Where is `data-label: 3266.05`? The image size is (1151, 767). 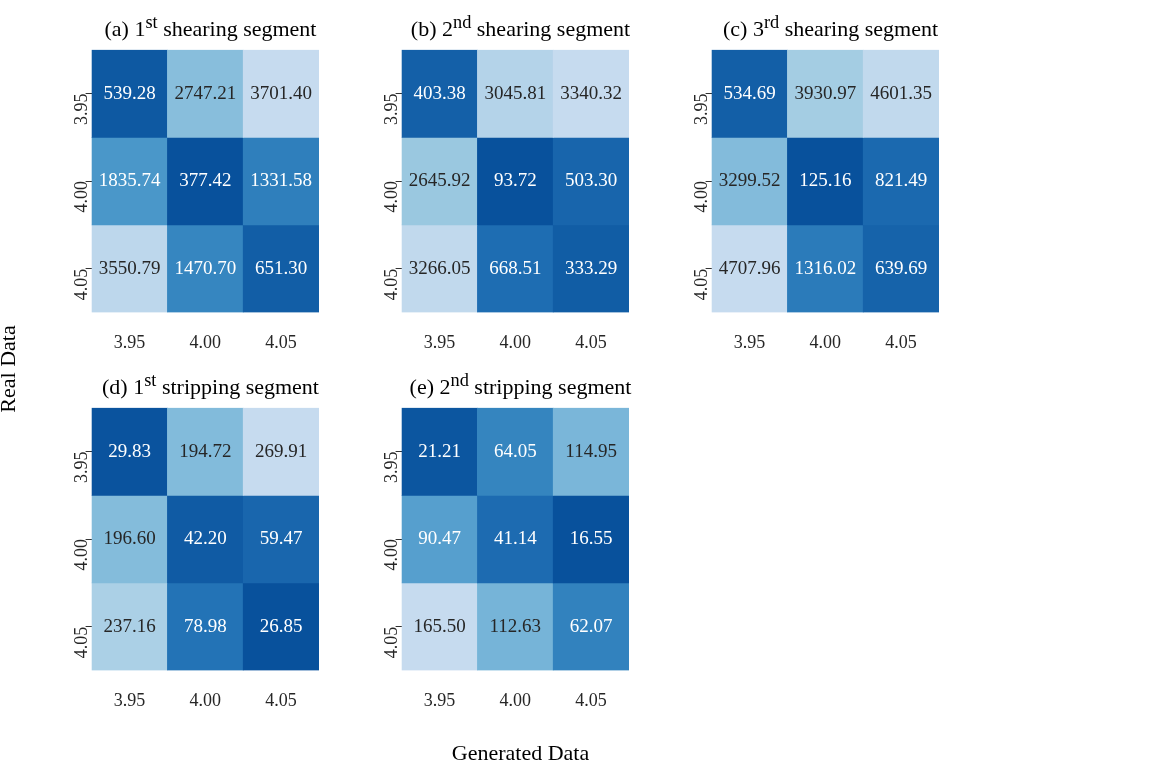
data-label: 3266.05 is located at coordinates (439, 267).